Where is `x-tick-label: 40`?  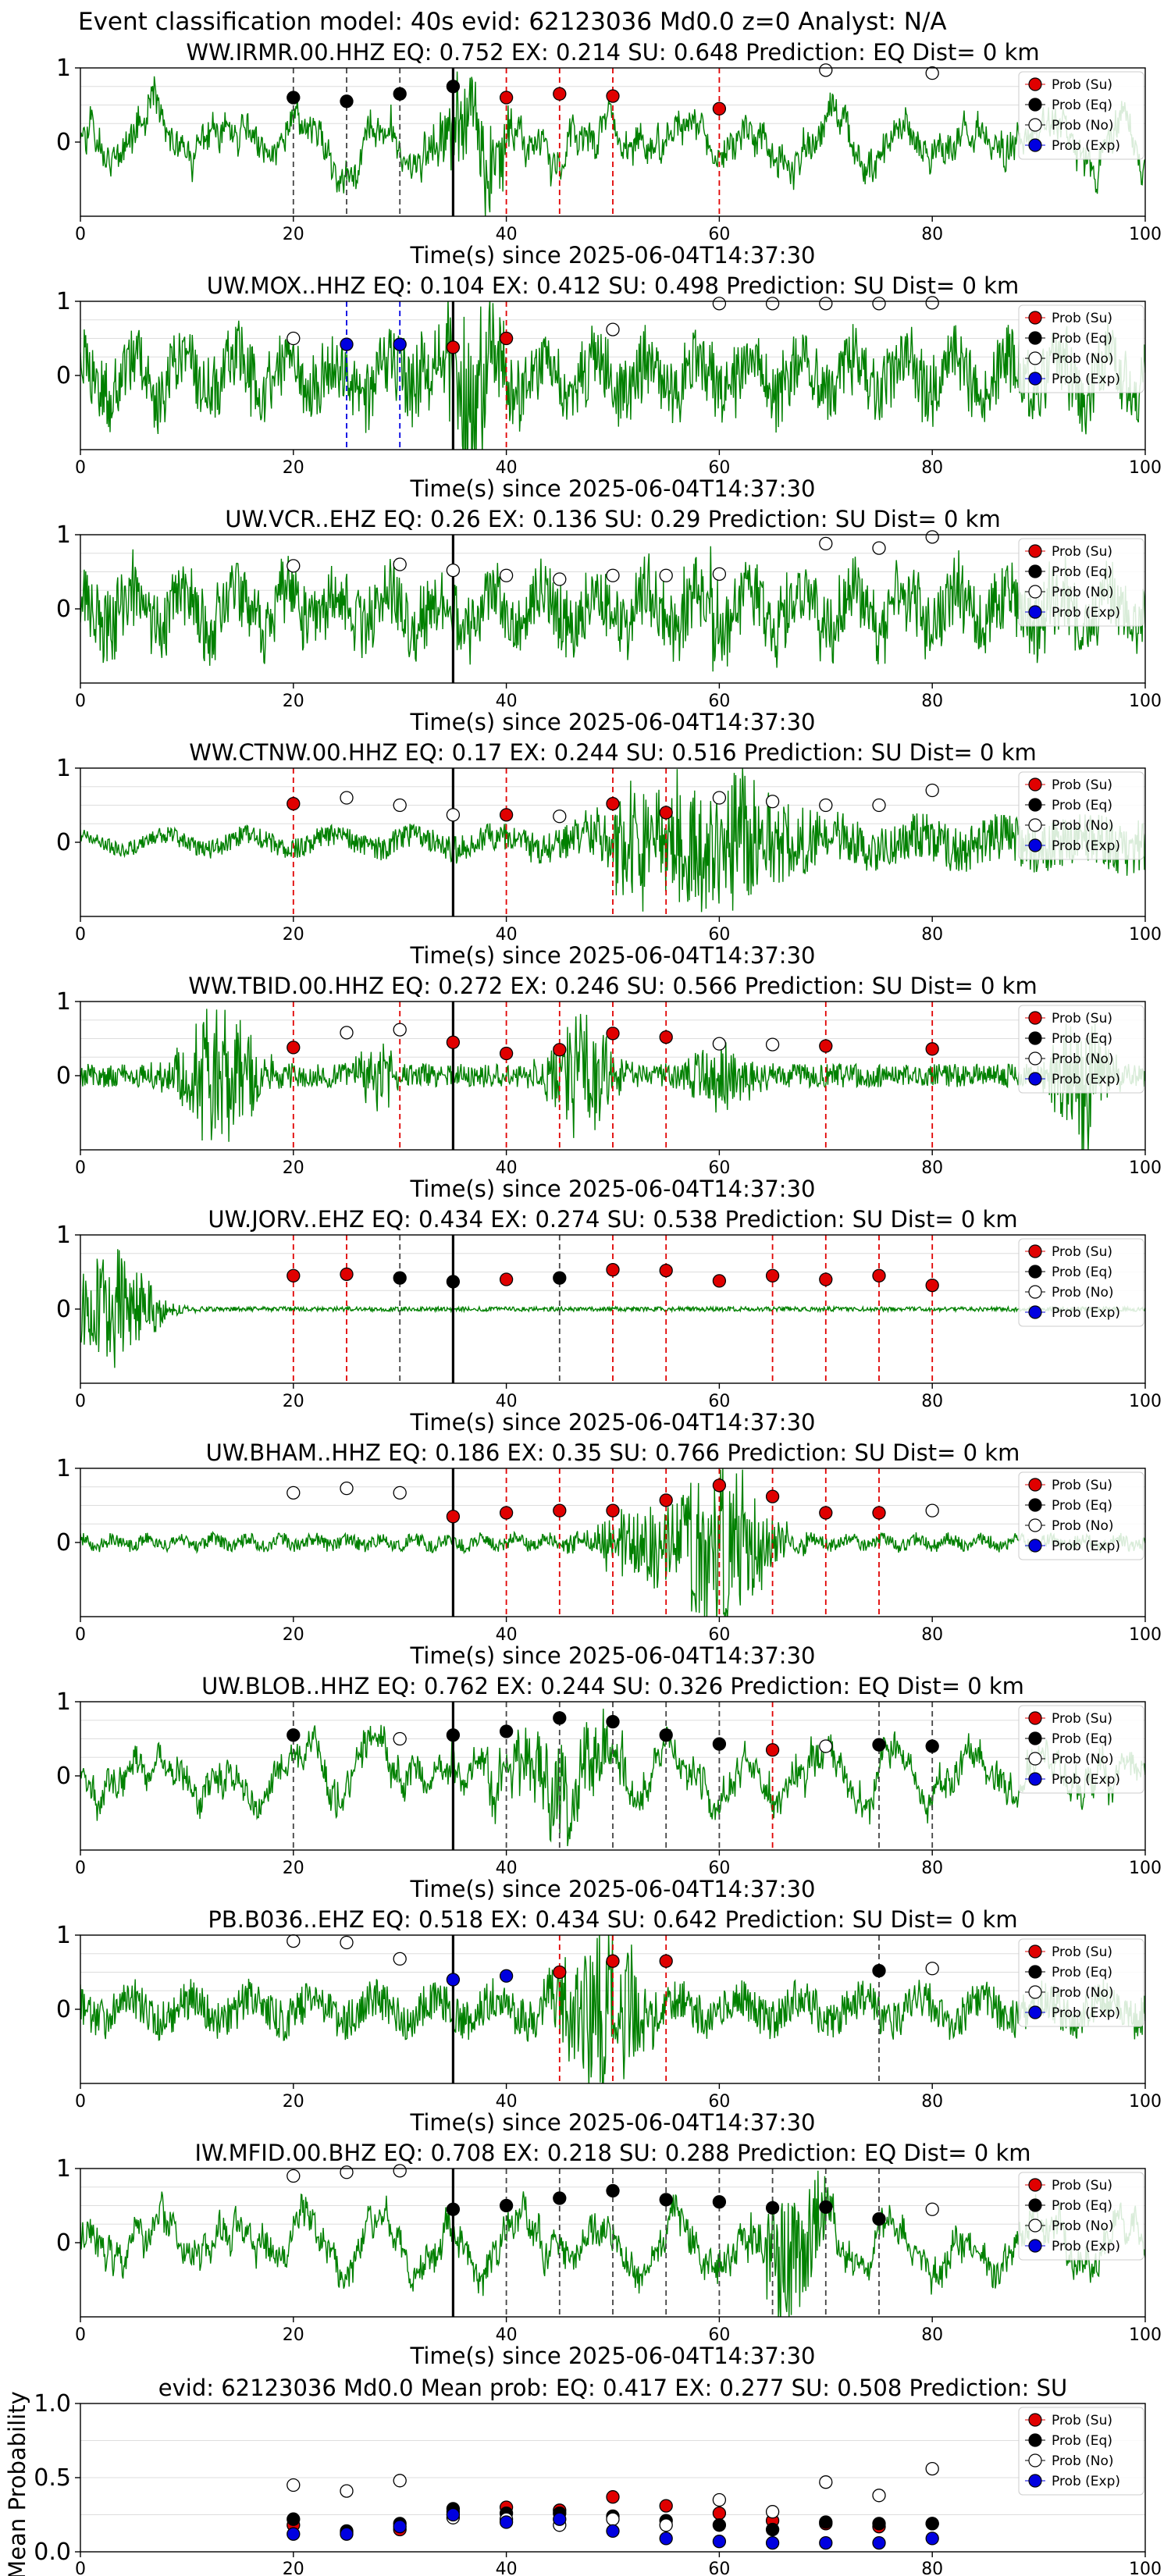
x-tick-label: 40 is located at coordinates (507, 1635).